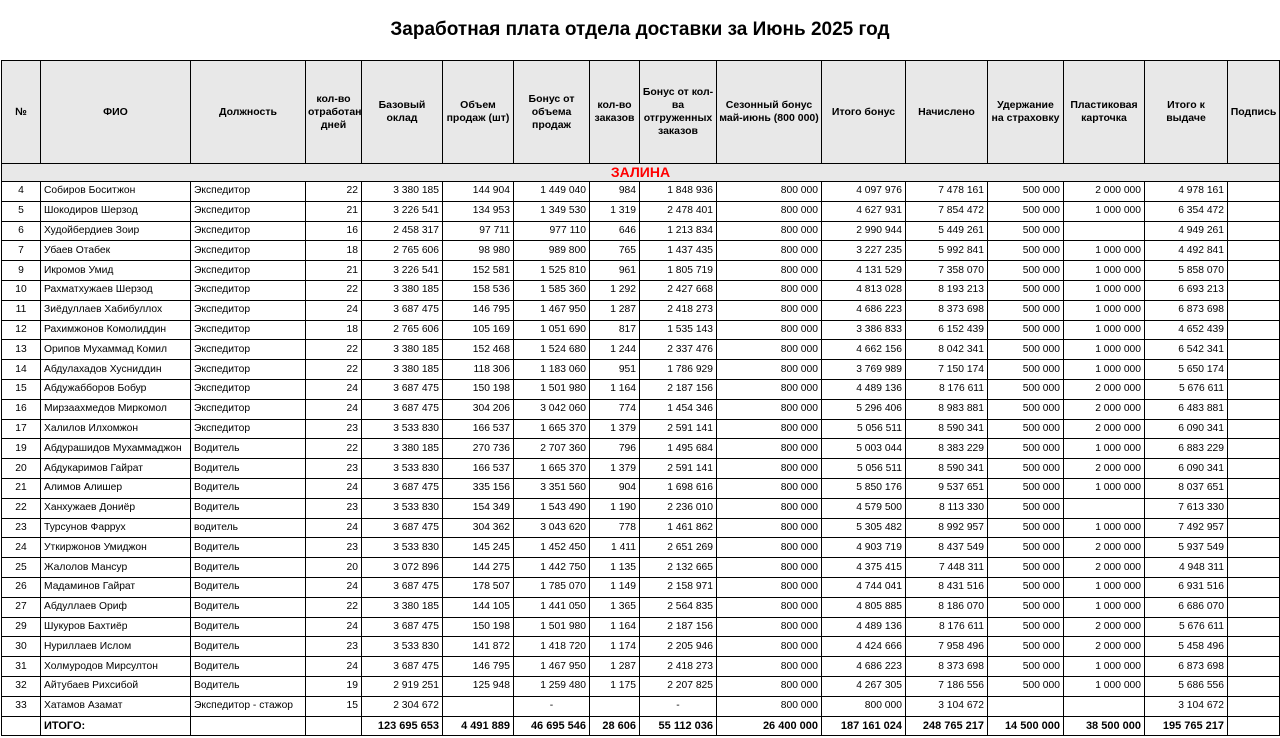 The width and height of the screenshot is (1280, 738). What do you see at coordinates (478, 528) in the screenshot?
I see `table-cell: 304 362` at bounding box center [478, 528].